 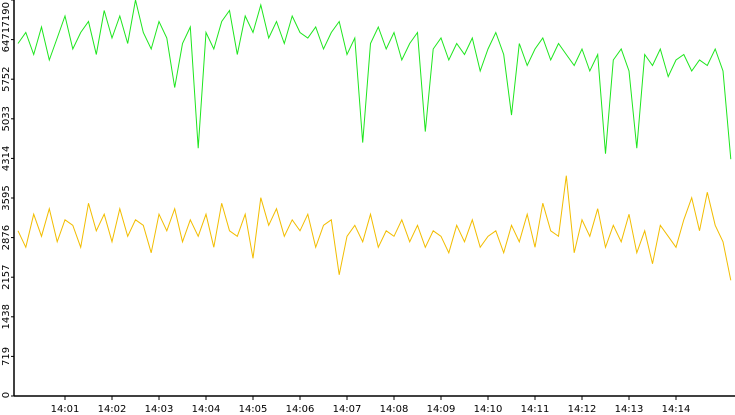 I want to click on x-tick-label: 14:04, so click(x=206, y=409).